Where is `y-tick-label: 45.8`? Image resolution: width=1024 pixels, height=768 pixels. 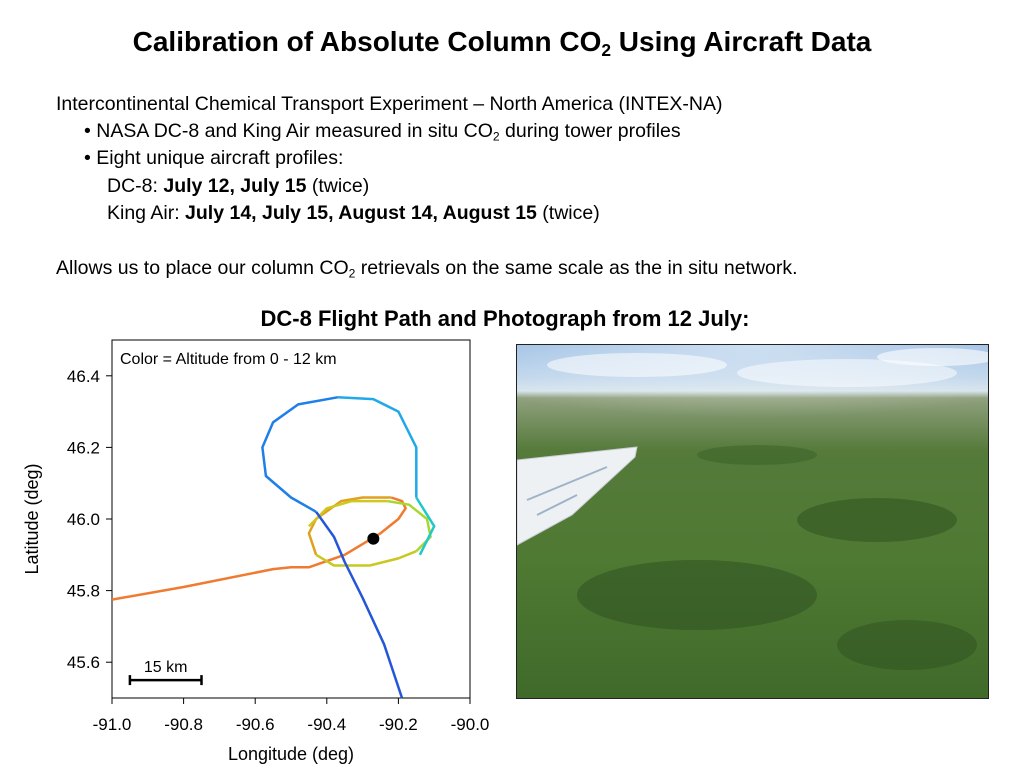
y-tick-label: 45.8 is located at coordinates (83, 591).